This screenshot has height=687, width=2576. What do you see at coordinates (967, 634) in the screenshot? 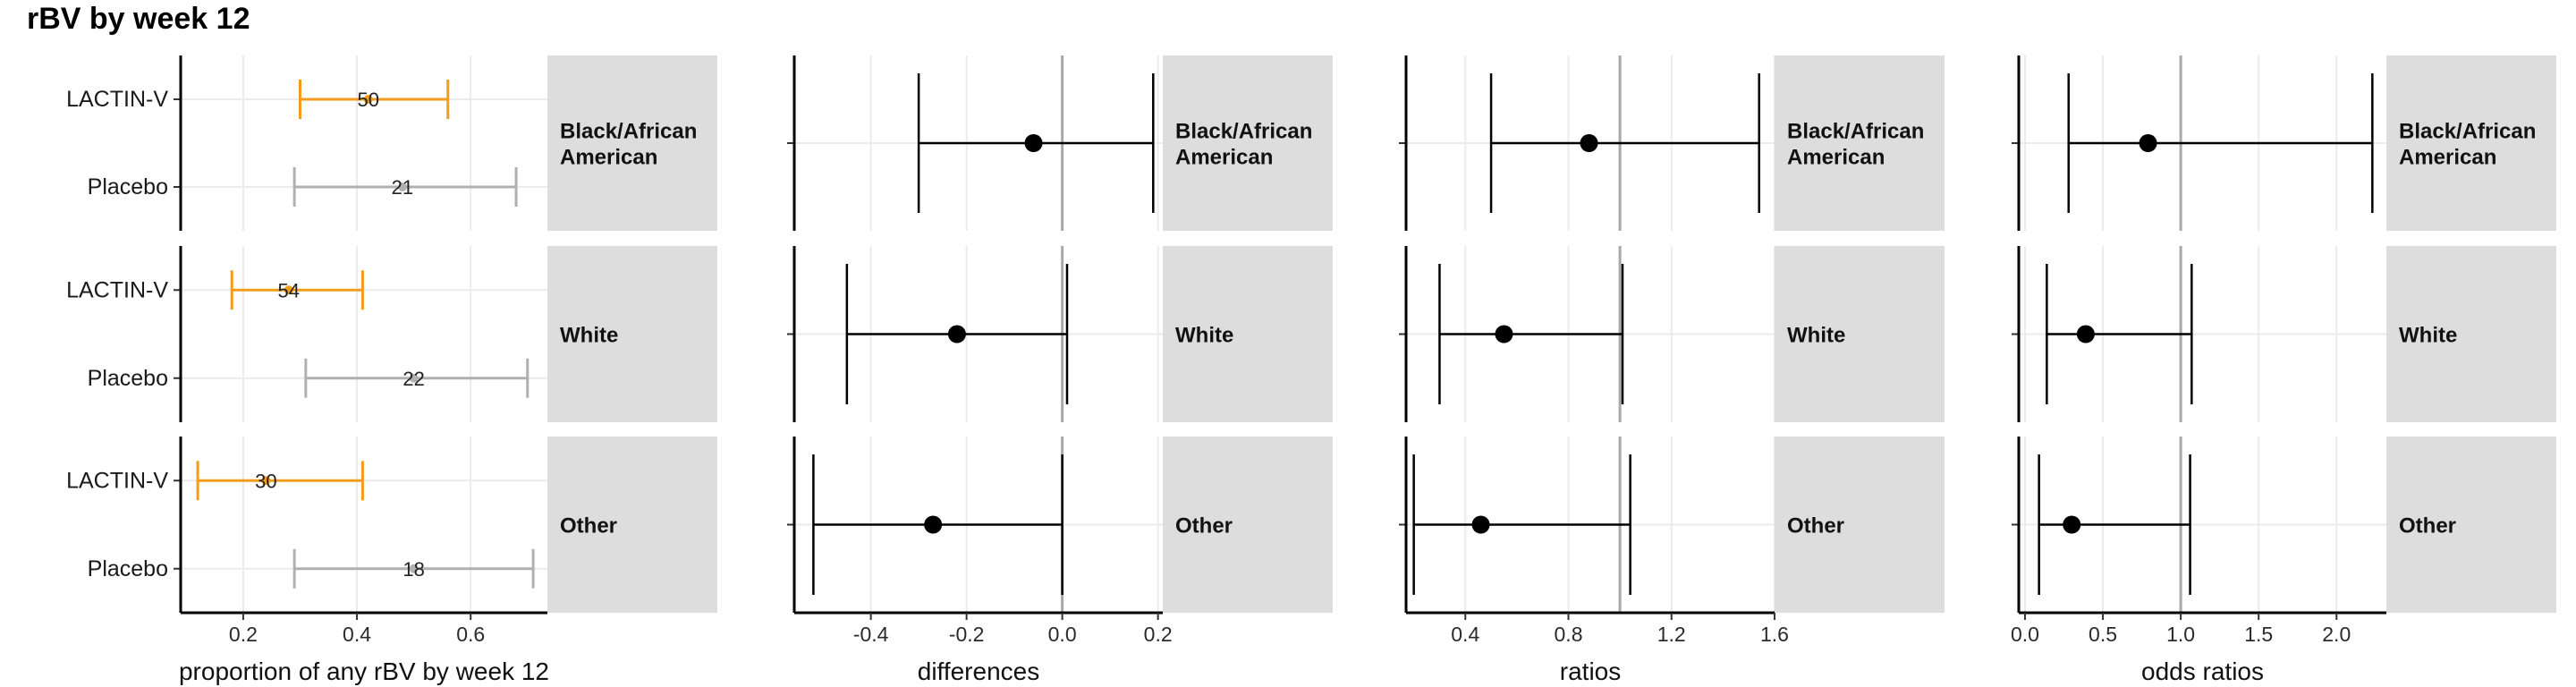
I see `x-tick-label: -0.2` at bounding box center [967, 634].